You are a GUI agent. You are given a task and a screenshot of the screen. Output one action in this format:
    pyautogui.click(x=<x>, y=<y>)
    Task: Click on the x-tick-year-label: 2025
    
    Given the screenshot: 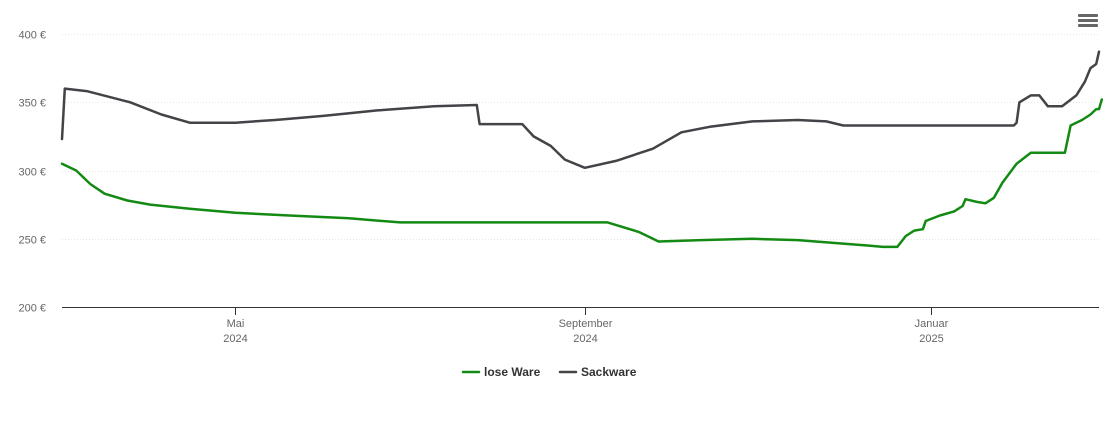 What is the action you would take?
    pyautogui.click(x=931, y=339)
    